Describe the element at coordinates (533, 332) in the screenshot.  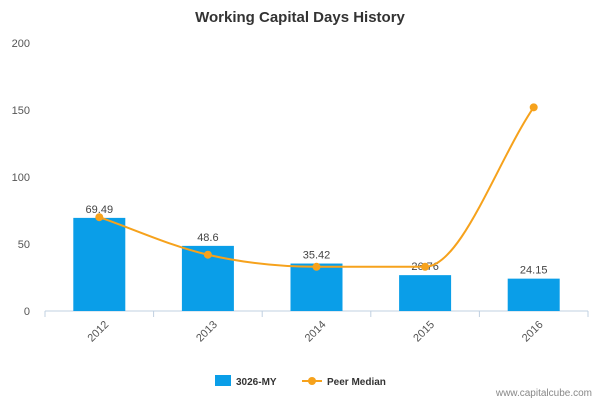
I see `x-tick-label: 2016` at that location.